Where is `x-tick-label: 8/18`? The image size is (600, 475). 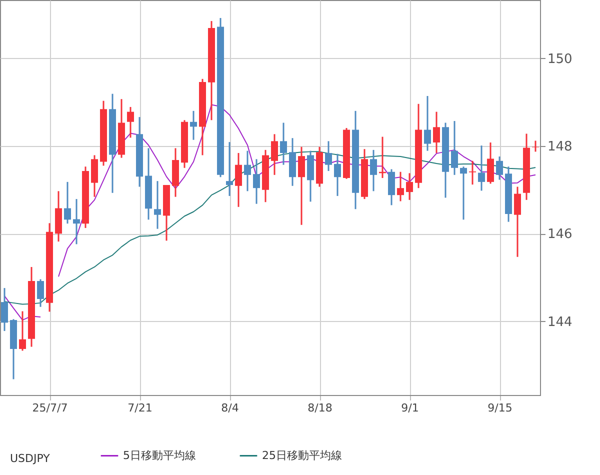 x-tick-label: 8/18 is located at coordinates (320, 408).